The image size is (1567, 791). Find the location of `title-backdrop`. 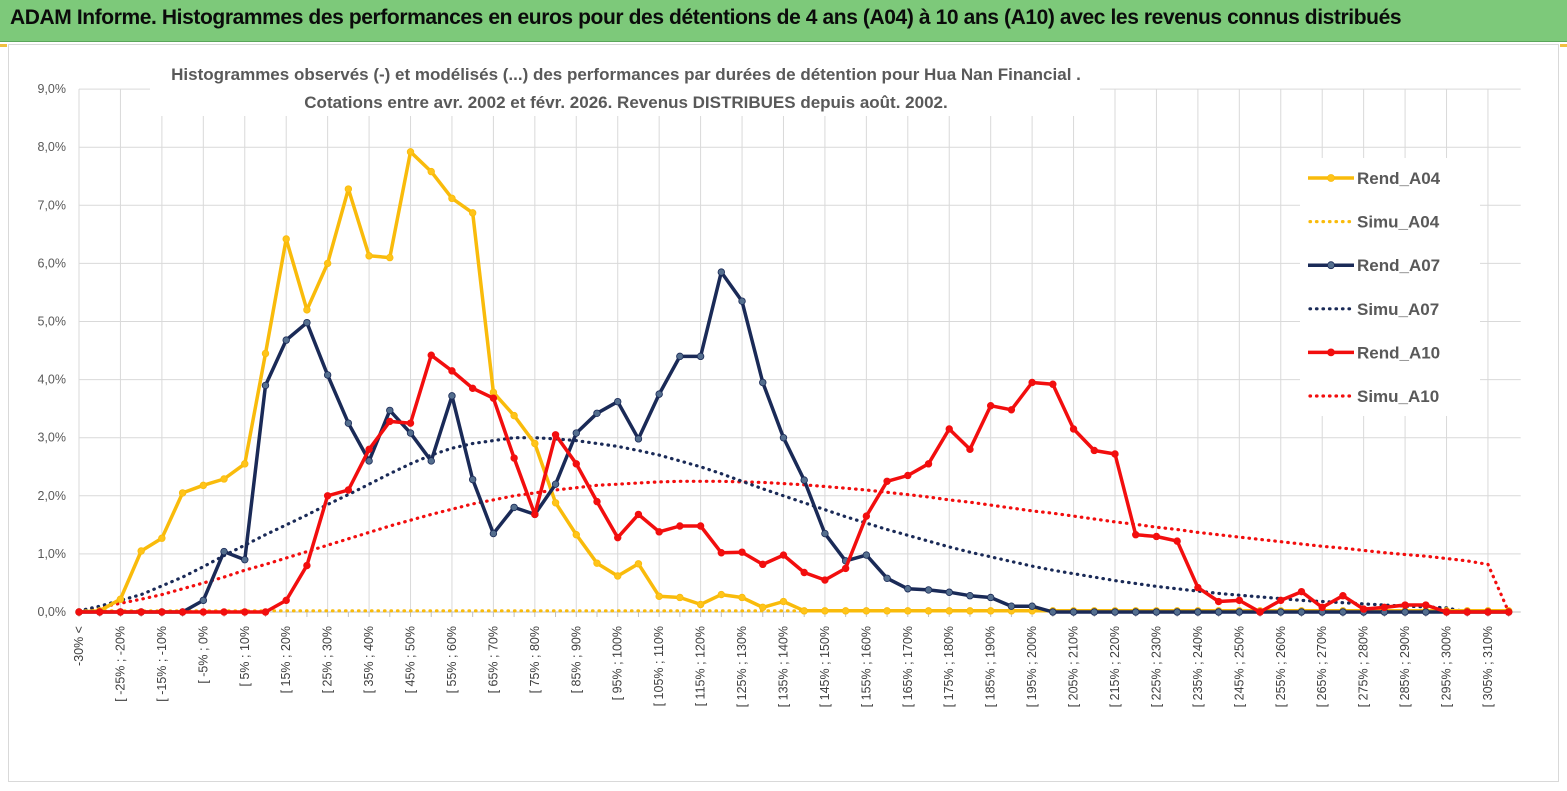

title-backdrop is located at coordinates (625, 87).